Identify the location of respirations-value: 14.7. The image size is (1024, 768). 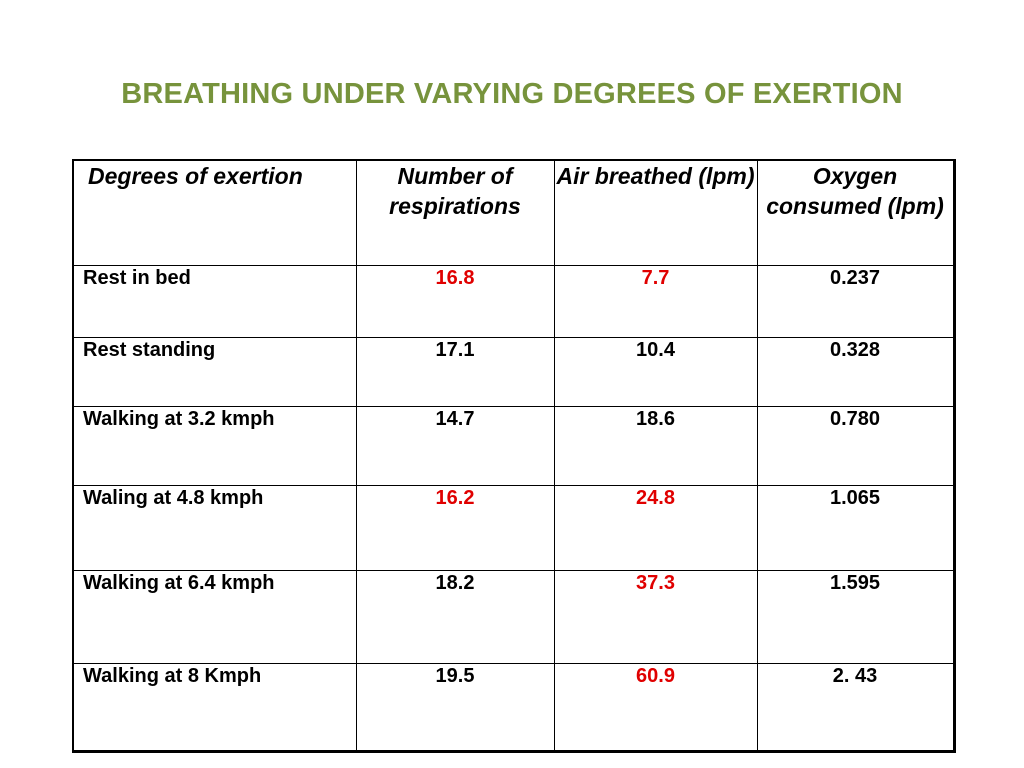
(455, 445).